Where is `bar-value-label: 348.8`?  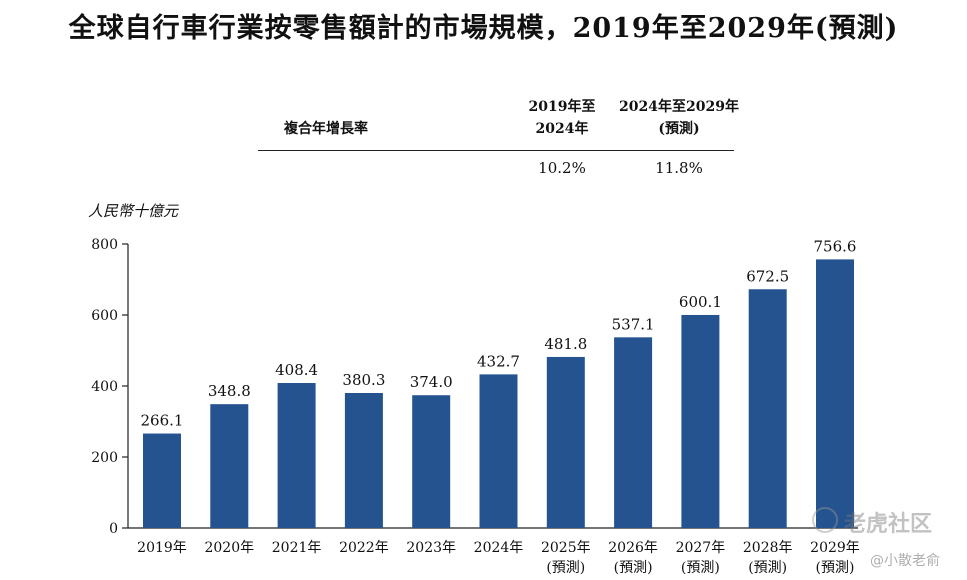 bar-value-label: 348.8 is located at coordinates (229, 391).